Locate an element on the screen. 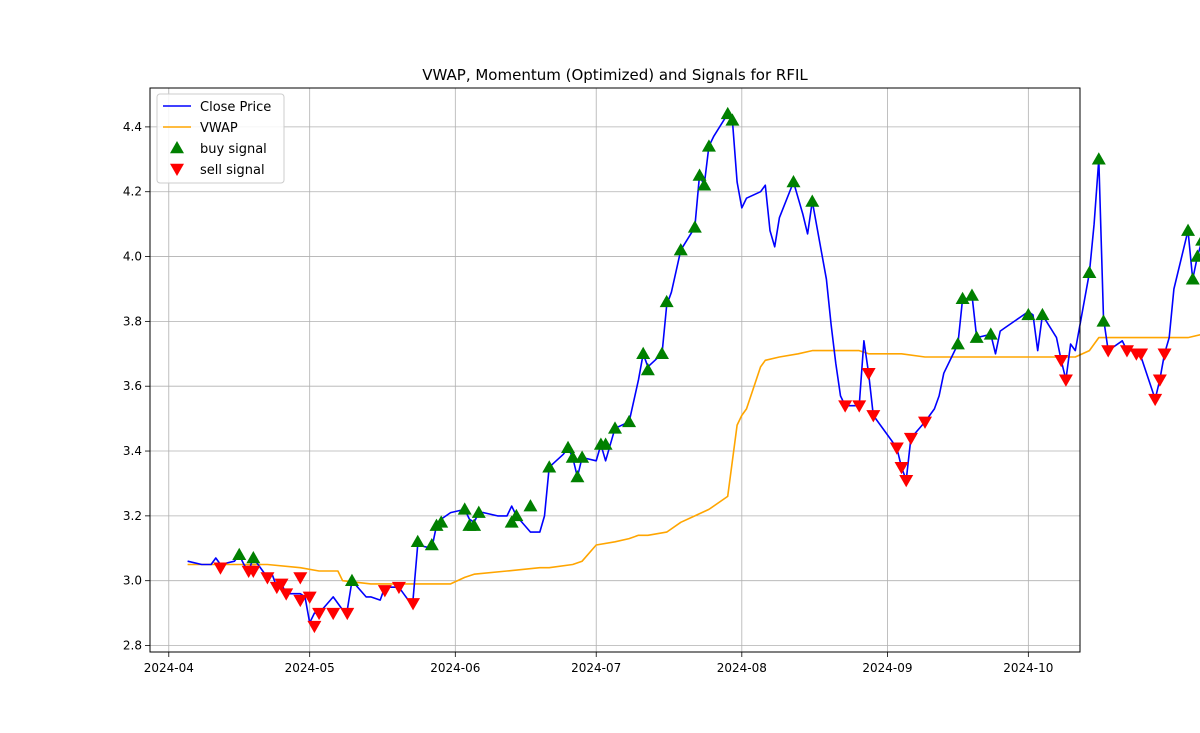 This screenshot has width=1200, height=733. legend-close-price-label: Close Price is located at coordinates (235, 107).